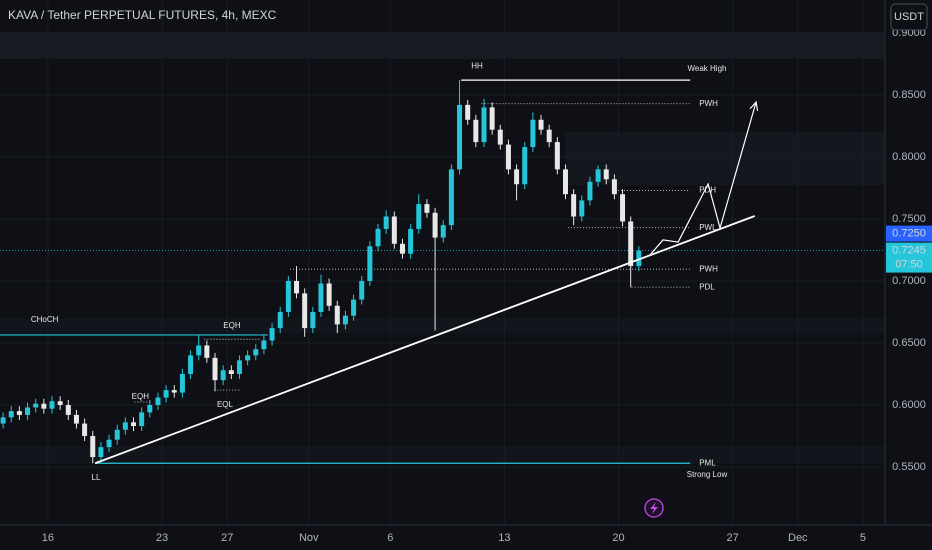 This screenshot has height=550, width=932. I want to click on x-tick-label: Nov, so click(309, 538).